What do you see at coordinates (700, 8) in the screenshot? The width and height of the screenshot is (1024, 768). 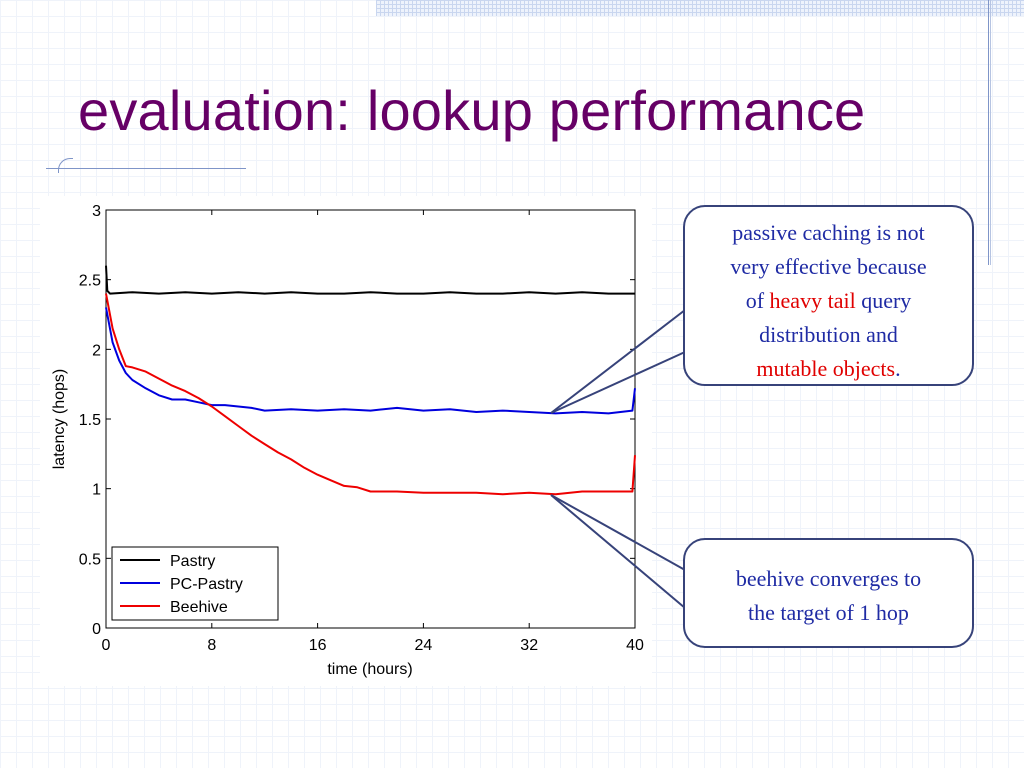 I see `header-band` at bounding box center [700, 8].